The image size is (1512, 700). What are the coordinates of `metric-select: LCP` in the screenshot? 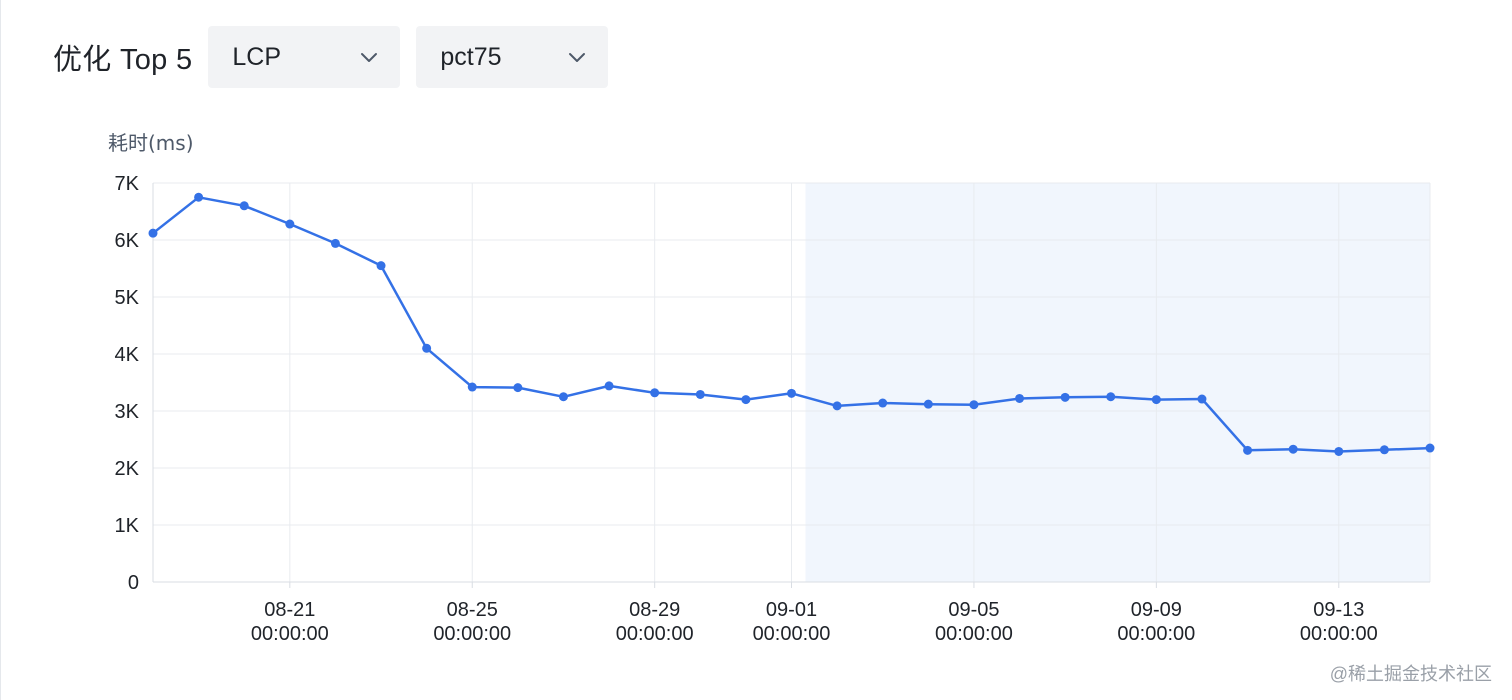 It's located at (304, 57).